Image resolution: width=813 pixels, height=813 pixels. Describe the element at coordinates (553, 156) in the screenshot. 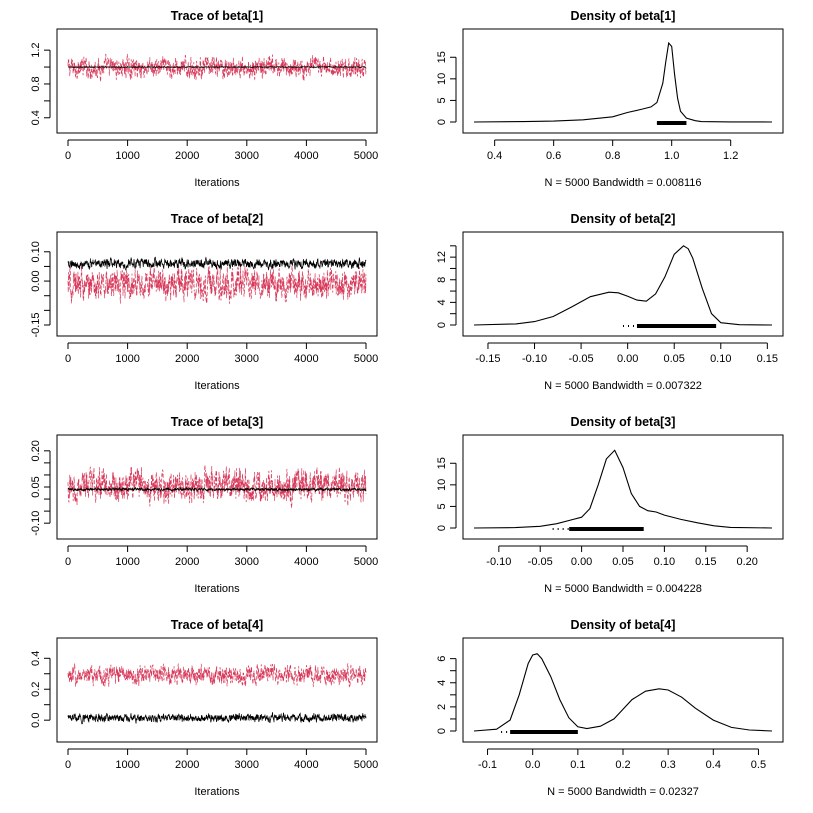

I see `x-tick-label: 0.6` at that location.